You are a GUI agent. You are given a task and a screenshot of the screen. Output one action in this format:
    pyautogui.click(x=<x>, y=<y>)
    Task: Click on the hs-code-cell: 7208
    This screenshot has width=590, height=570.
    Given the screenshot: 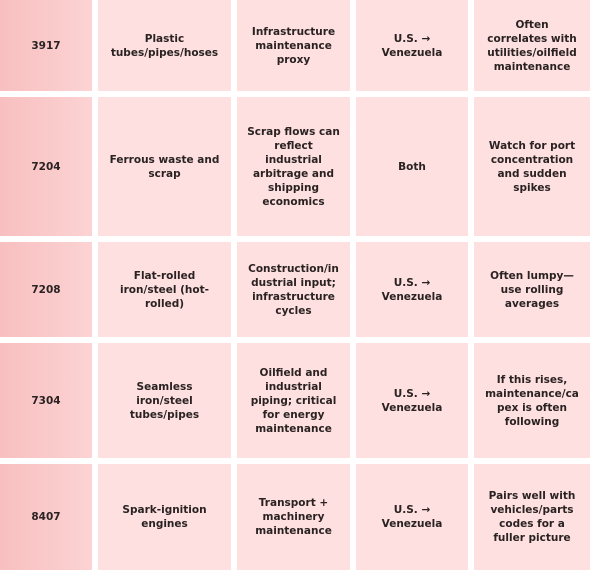 What is the action you would take?
    pyautogui.click(x=46, y=289)
    